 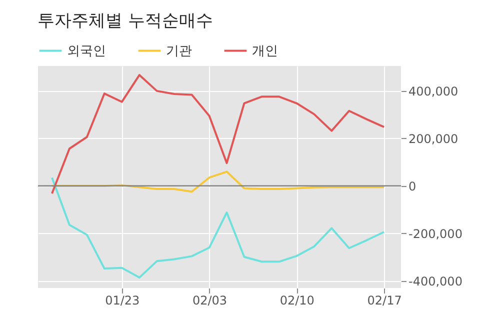 I want to click on y-tick-label: -200,000, so click(x=435, y=233).